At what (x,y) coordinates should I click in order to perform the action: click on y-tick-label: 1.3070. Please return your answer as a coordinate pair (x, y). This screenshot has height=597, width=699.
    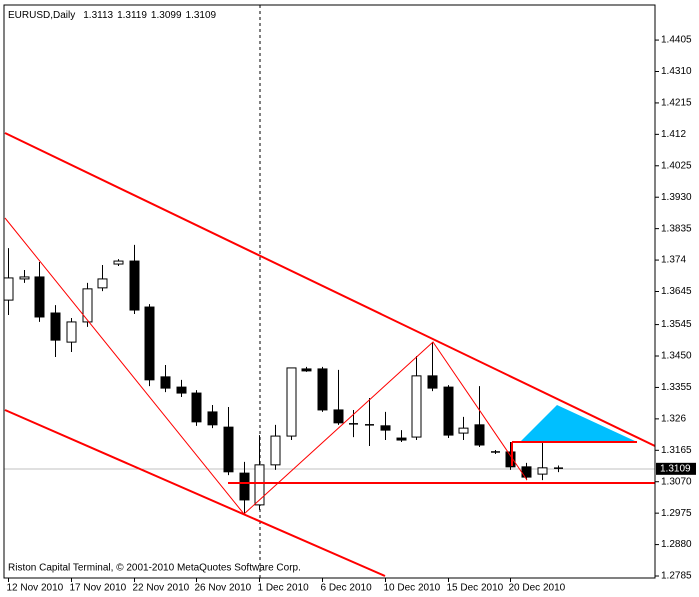
    Looking at the image, I should click on (676, 481).